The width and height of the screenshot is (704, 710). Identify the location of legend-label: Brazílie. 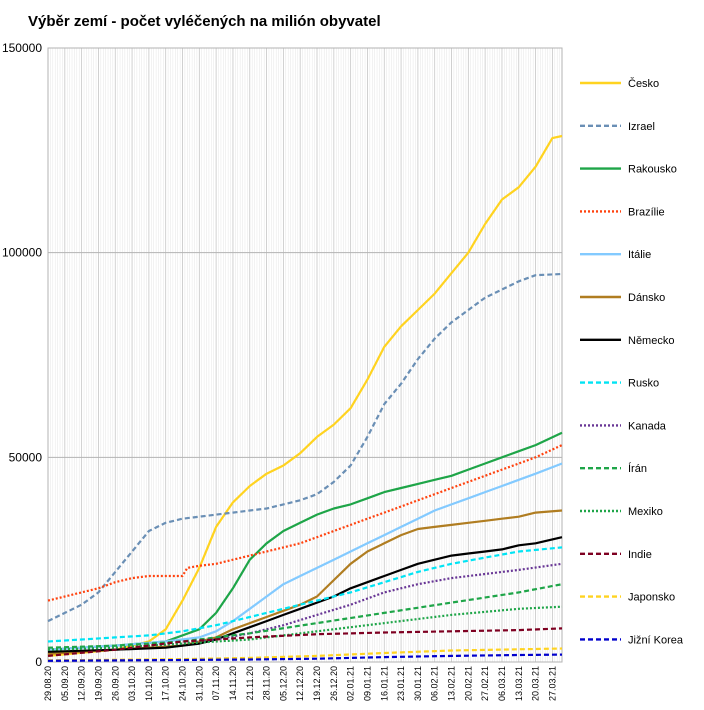
(646, 212).